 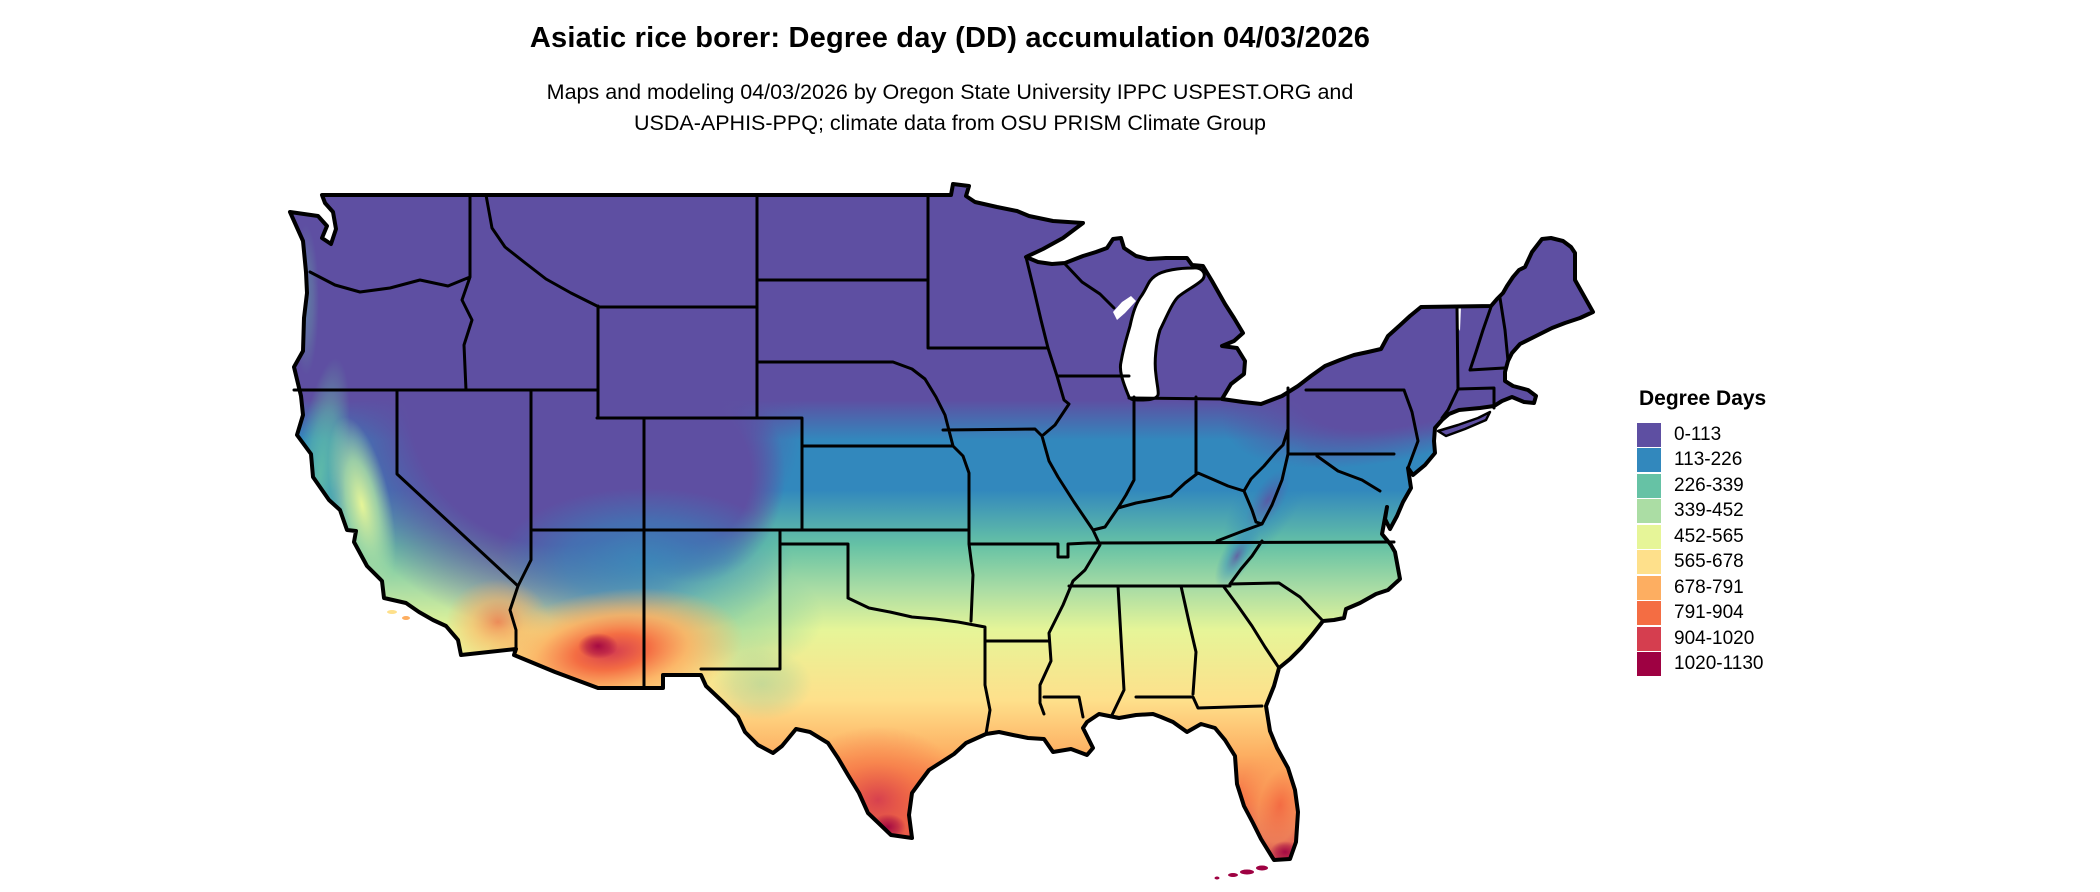 What do you see at coordinates (1709, 511) in the screenshot?
I see `legend-item-label: 339-452` at bounding box center [1709, 511].